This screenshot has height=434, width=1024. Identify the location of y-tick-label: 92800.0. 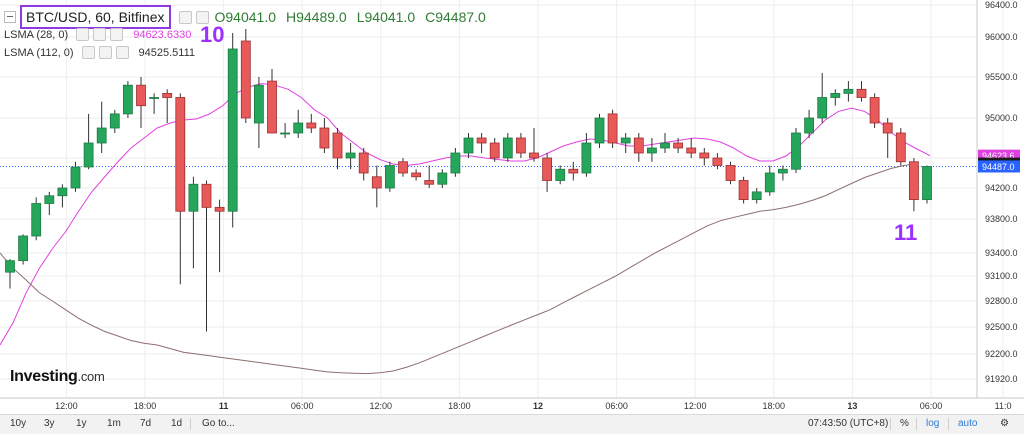
(1001, 301).